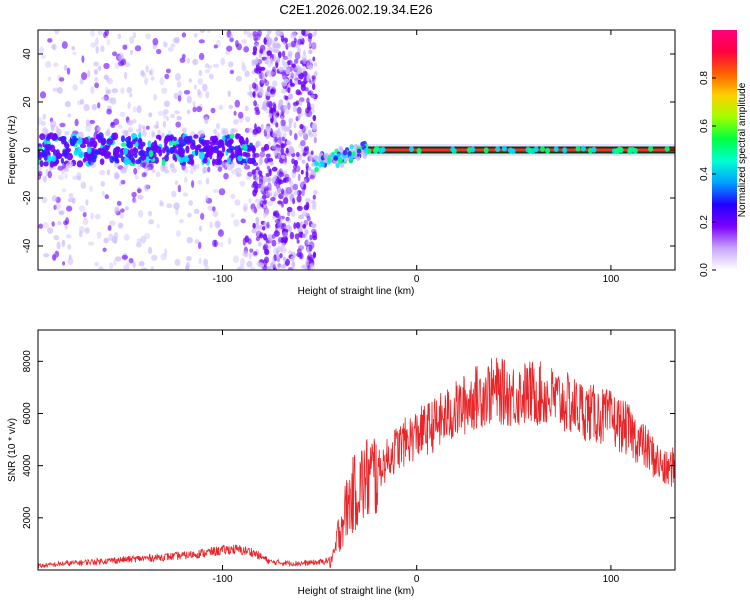 This screenshot has height=600, width=750. I want to click on y-tick-label: 2000, so click(27, 517).